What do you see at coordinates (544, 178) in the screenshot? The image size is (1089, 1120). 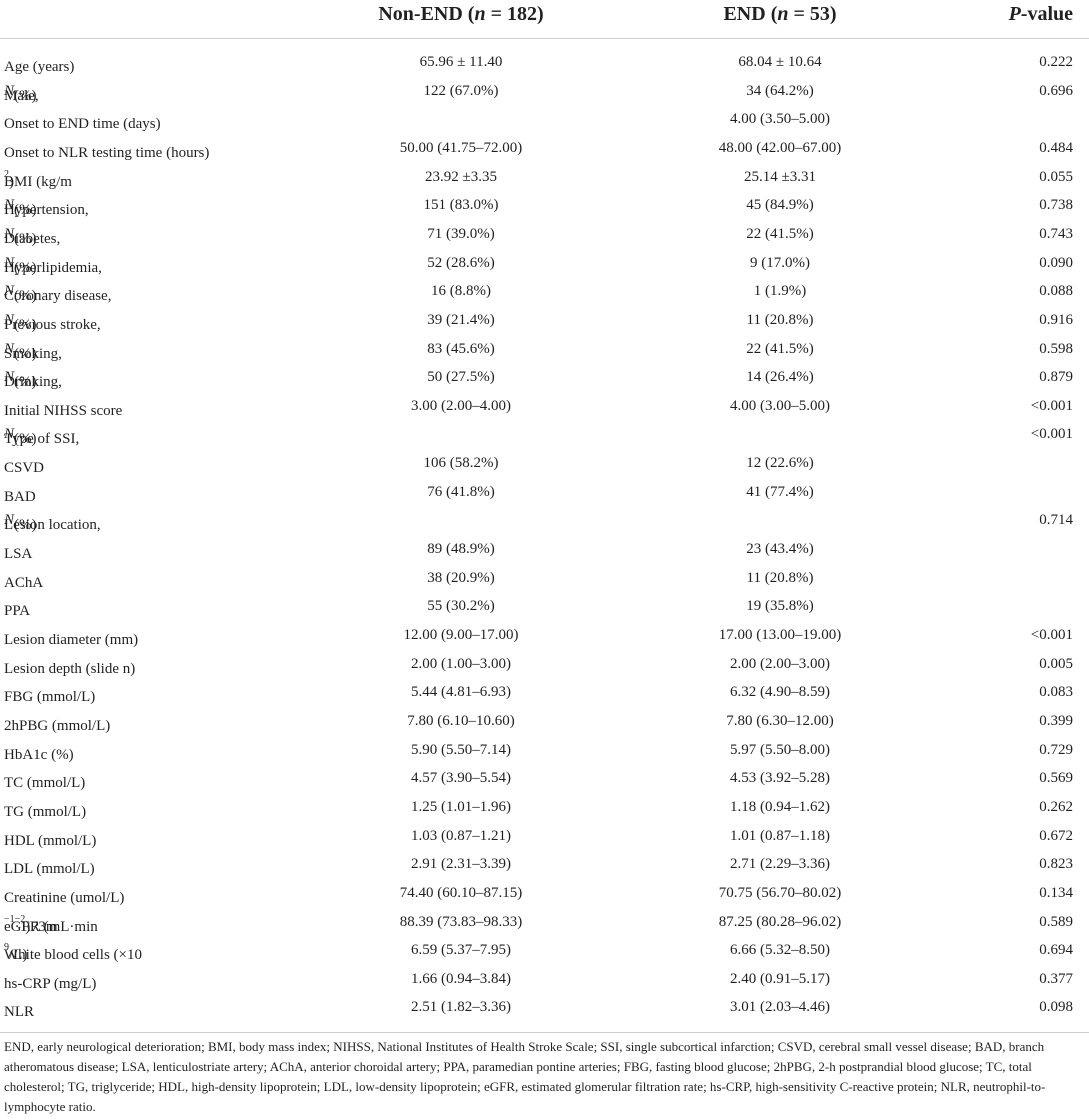 I see `table-row: BMI (kg/m 2) 23.92 ±3.35 25.14 ±3.31 0.055` at bounding box center [544, 178].